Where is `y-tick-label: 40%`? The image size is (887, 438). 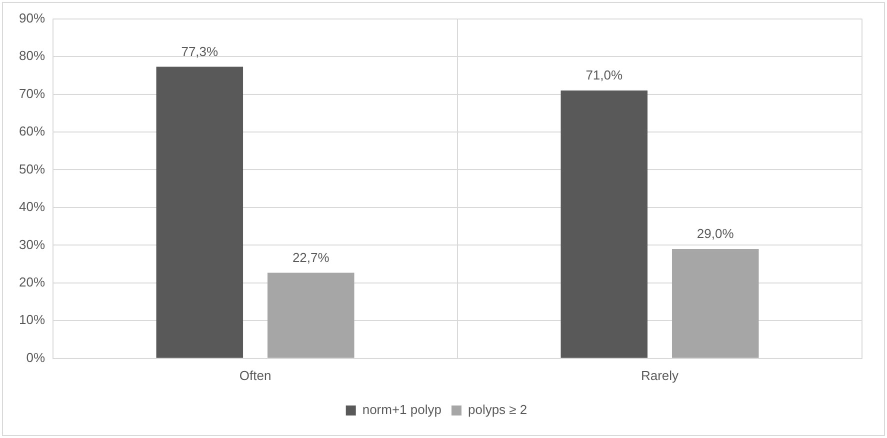
y-tick-label: 40% is located at coordinates (32, 206).